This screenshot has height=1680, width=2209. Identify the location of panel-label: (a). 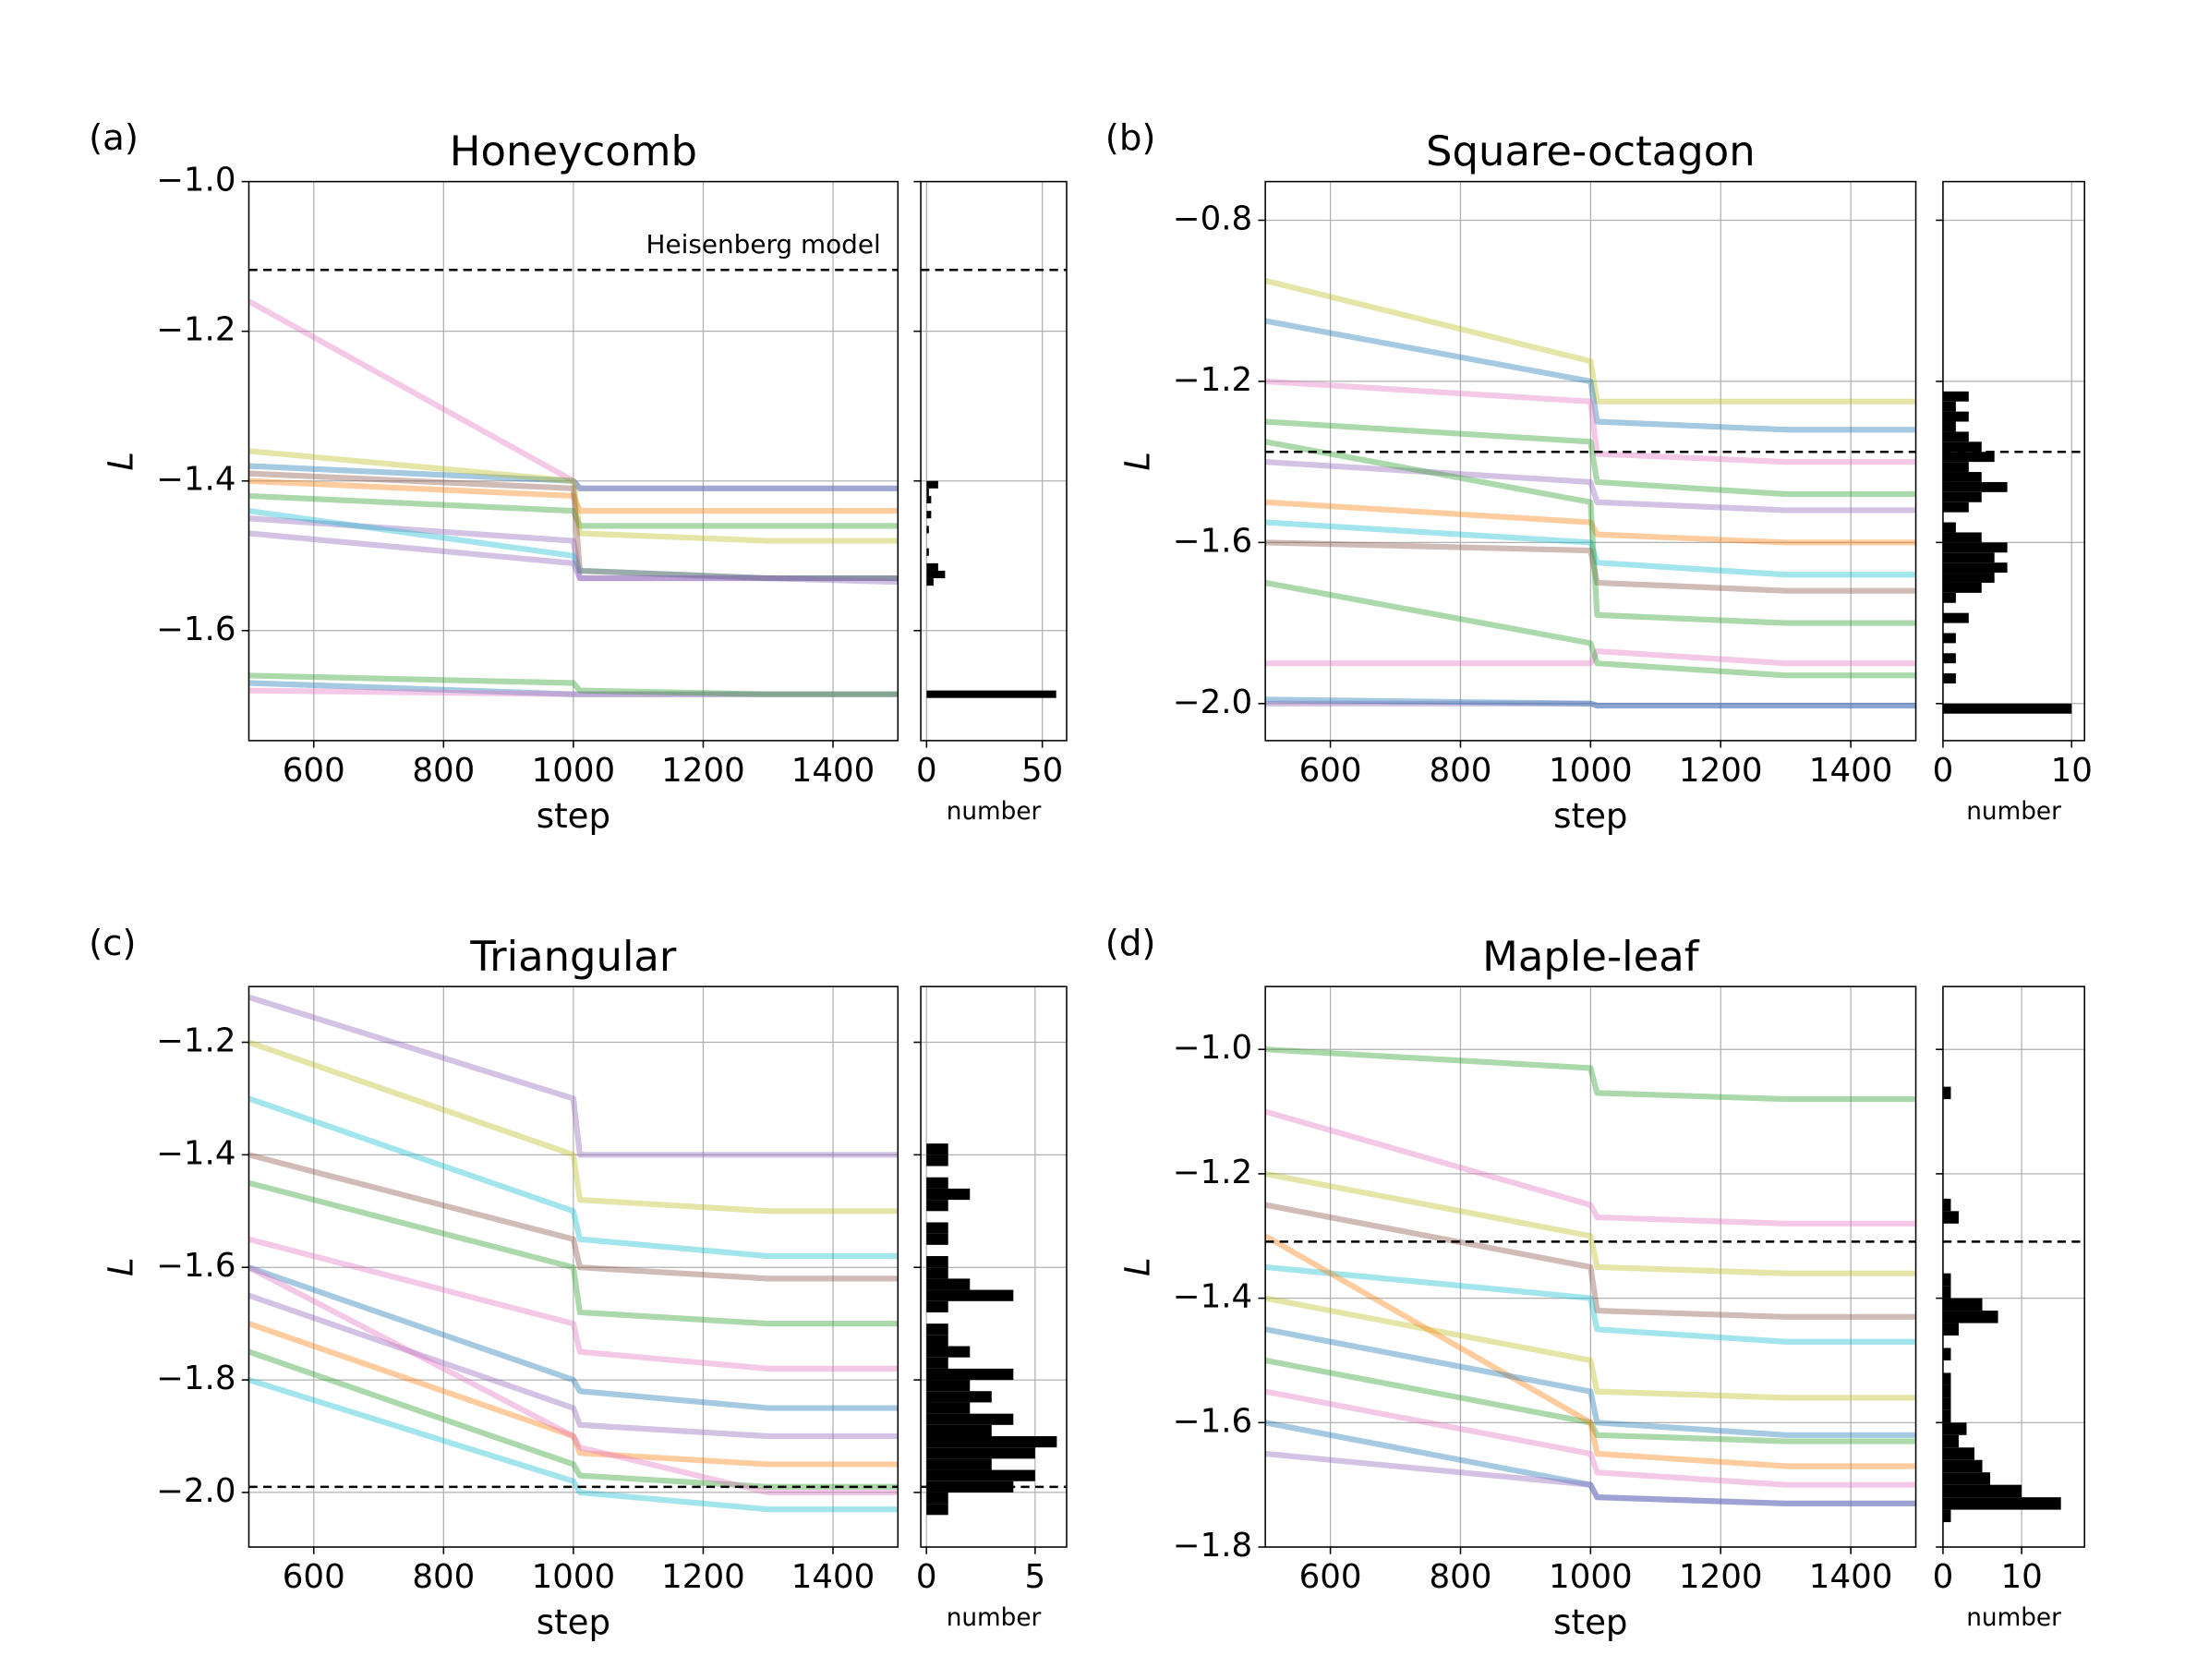
(114, 138).